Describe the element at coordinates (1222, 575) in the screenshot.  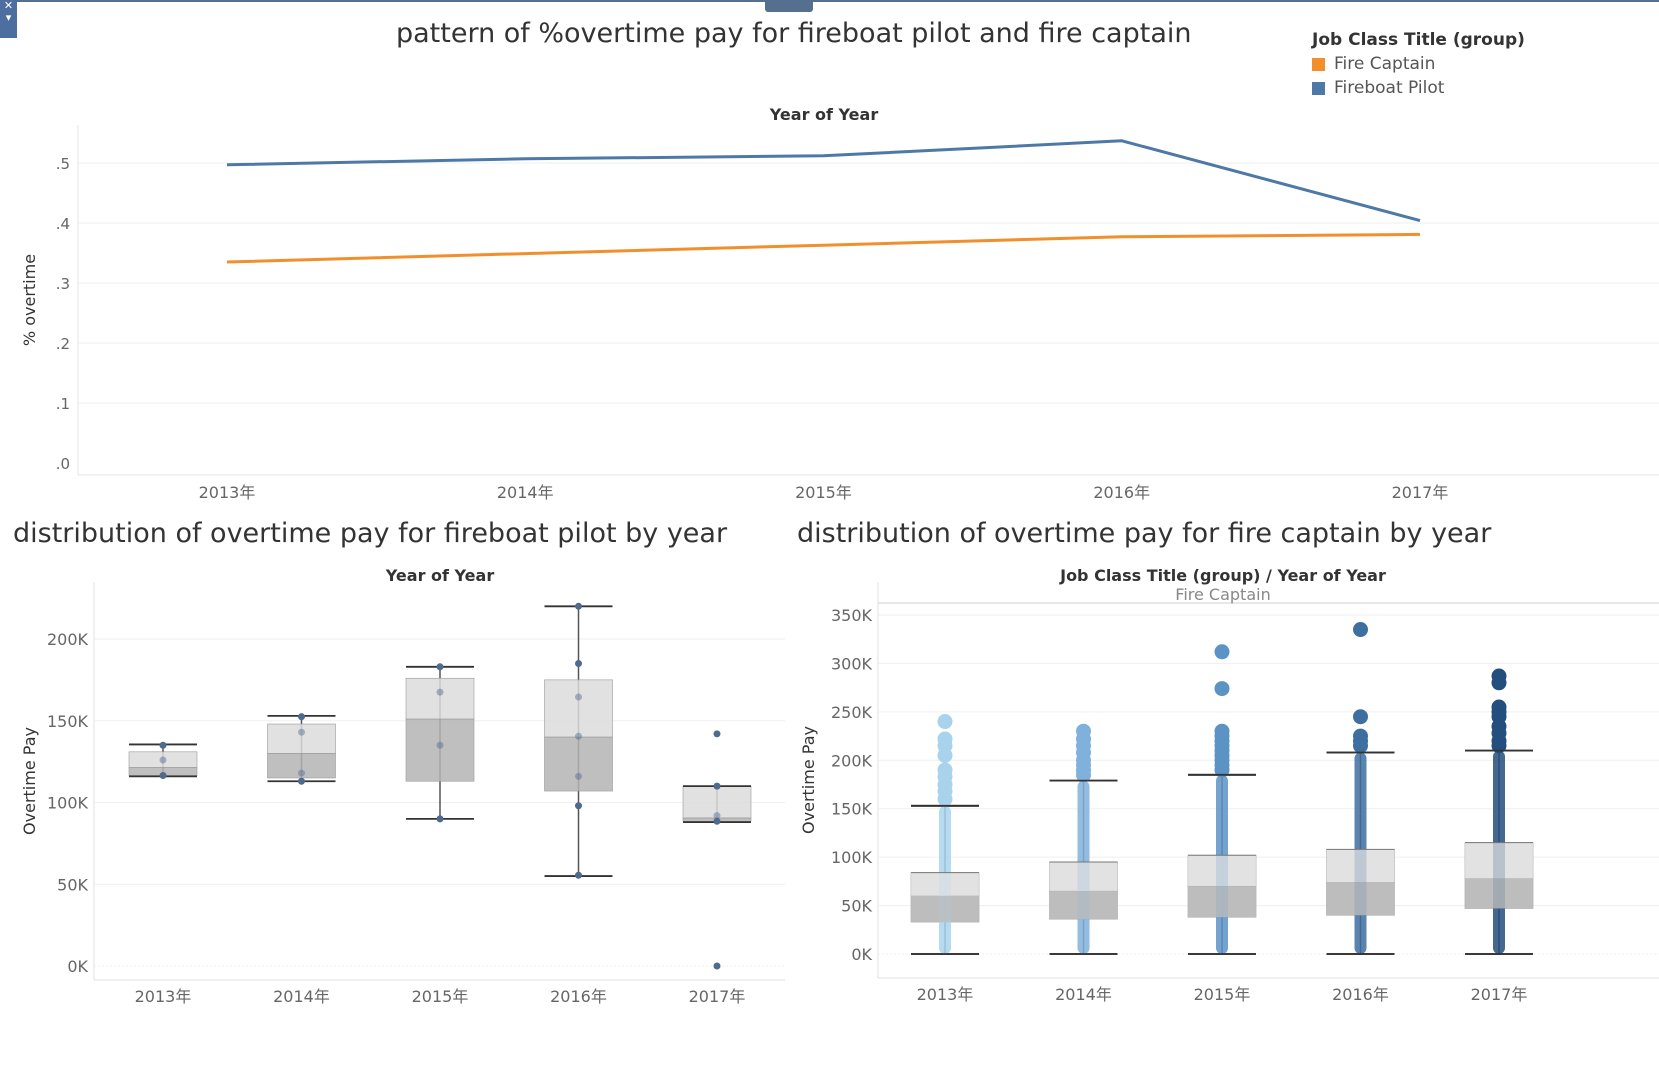
I see `column-header: Job Class Title (group) / Year of Year` at that location.